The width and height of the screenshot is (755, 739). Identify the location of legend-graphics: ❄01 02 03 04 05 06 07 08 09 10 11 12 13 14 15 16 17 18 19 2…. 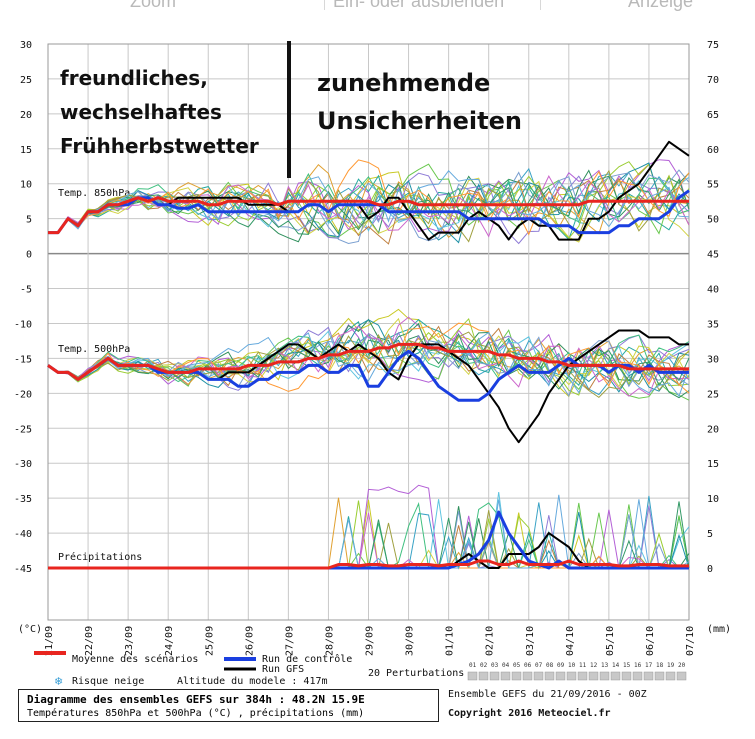
(360, 669).